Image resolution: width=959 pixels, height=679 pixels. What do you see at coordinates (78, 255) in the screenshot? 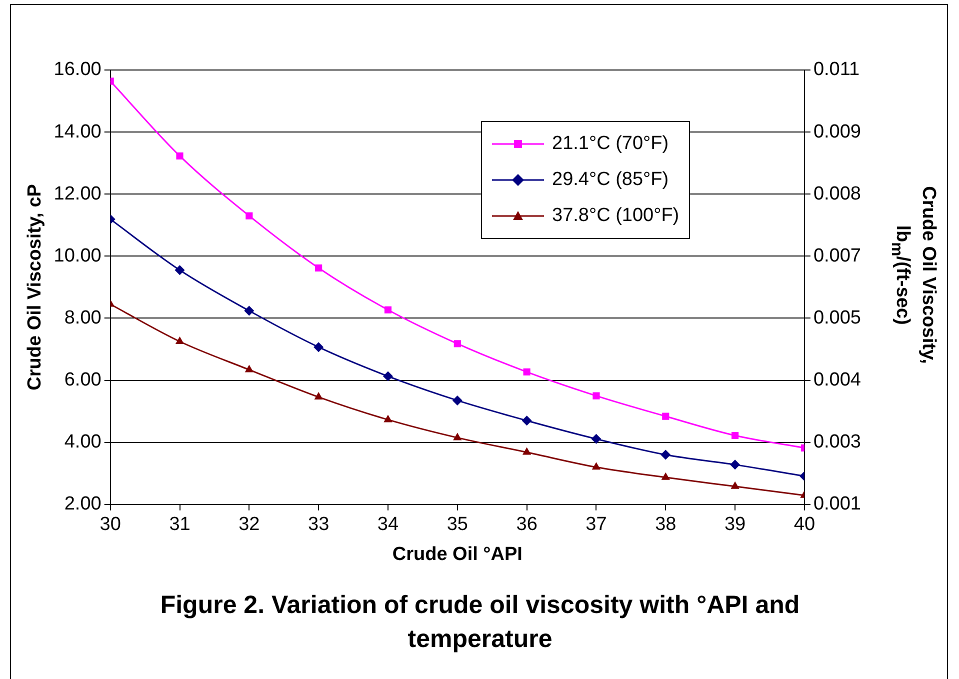
I see `y-tick-label: 10.00` at bounding box center [78, 255].